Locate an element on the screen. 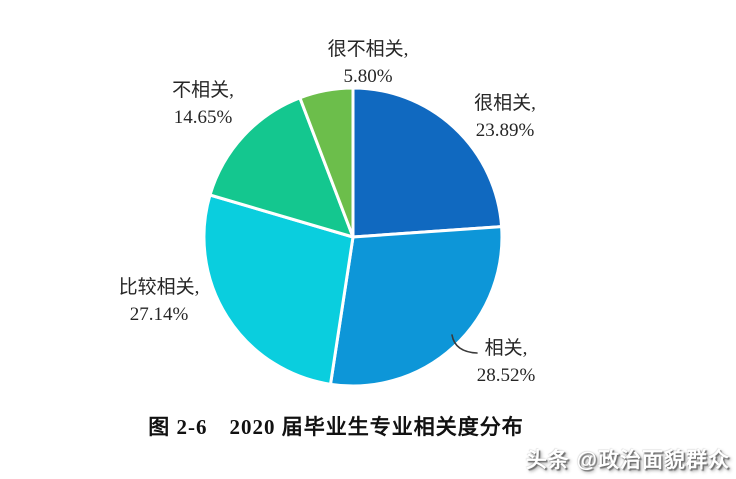 This screenshot has width=736, height=479. slice-label-very-unrelated: 很不相关, 5.80% is located at coordinates (368, 63).